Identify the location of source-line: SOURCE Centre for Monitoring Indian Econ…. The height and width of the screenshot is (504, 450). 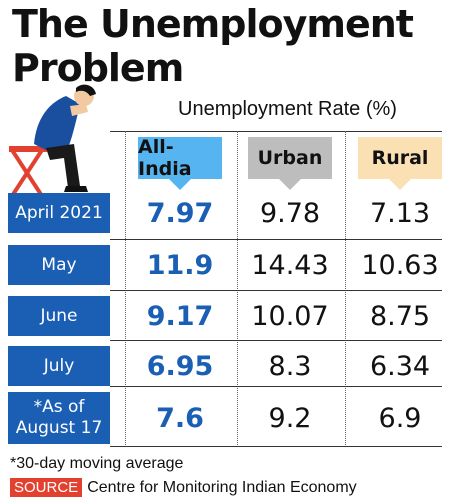
(183, 487).